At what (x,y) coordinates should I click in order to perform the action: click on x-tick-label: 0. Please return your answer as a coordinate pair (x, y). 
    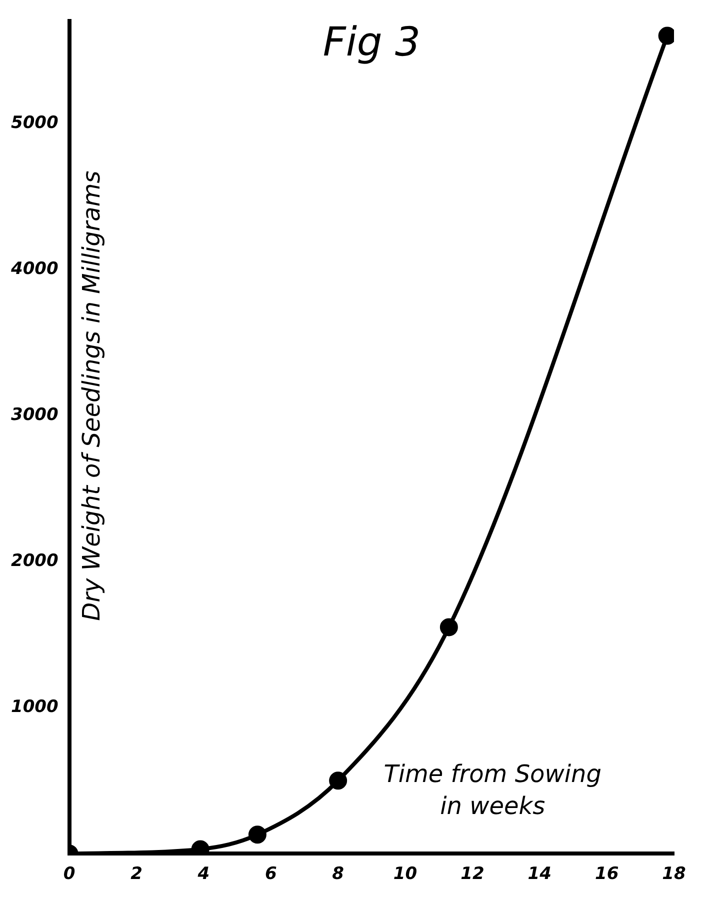
    Looking at the image, I should click on (69, 874).